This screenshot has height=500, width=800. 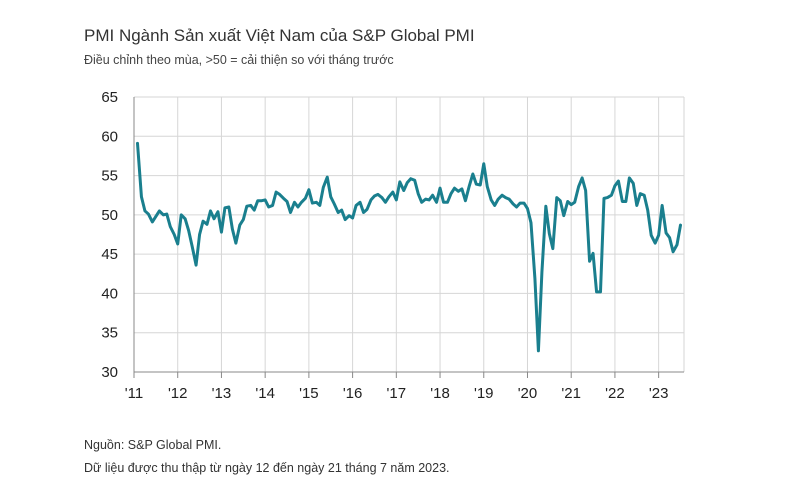 What do you see at coordinates (109, 215) in the screenshot?
I see `y-tick-label: 50` at bounding box center [109, 215].